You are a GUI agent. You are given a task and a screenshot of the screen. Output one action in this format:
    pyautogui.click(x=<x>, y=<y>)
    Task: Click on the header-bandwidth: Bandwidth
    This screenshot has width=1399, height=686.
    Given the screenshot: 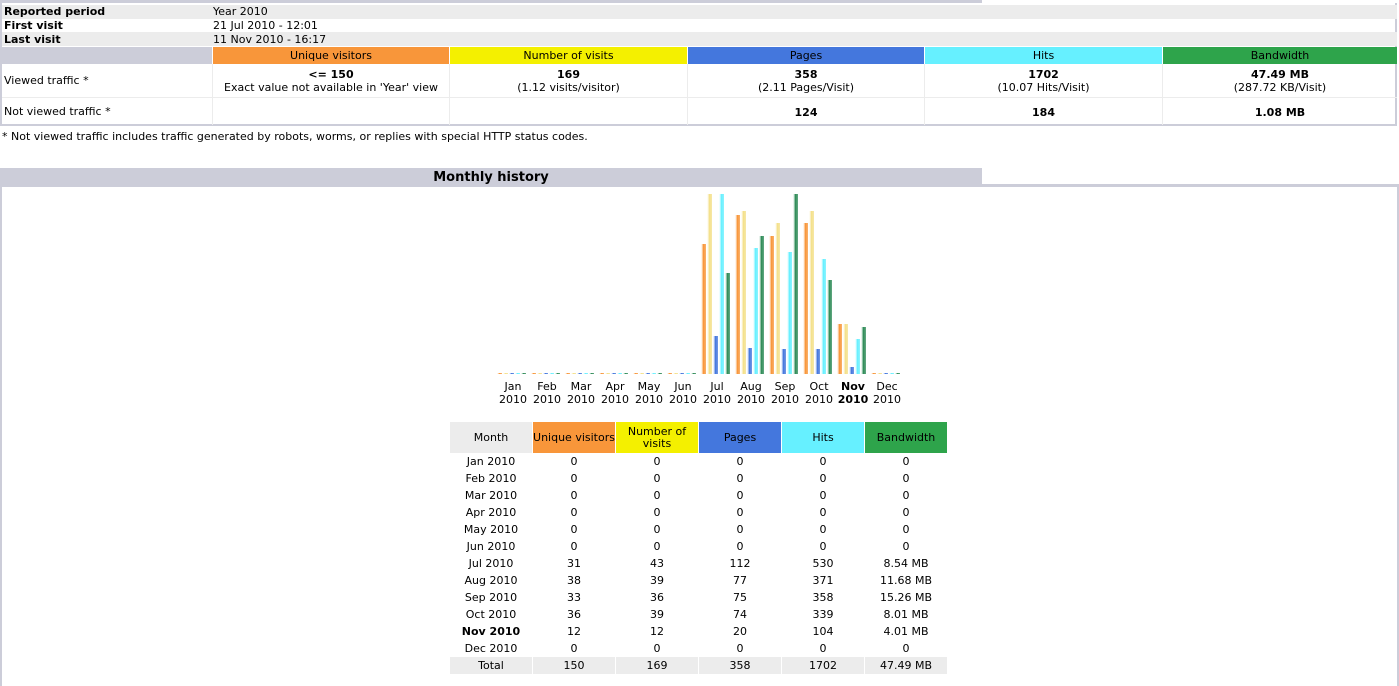 What is the action you would take?
    pyautogui.click(x=1280, y=55)
    